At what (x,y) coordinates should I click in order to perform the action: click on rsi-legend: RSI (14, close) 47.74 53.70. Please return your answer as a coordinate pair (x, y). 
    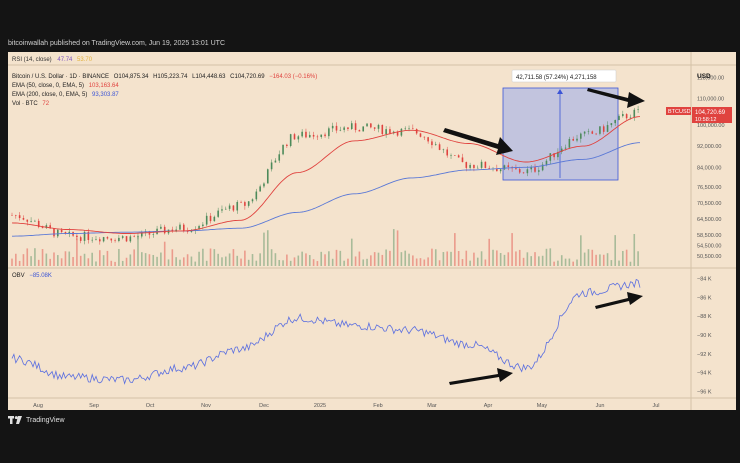
    Looking at the image, I should click on (52, 60).